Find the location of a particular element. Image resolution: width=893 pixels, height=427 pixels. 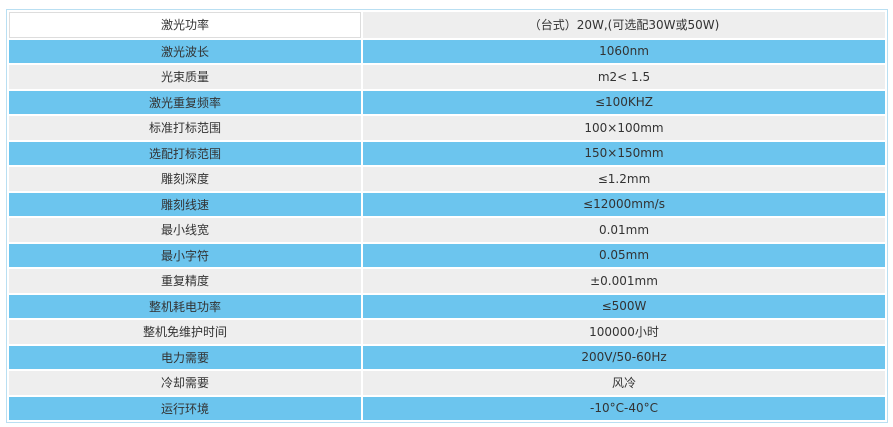

spec-row: 激光波长 1060nm is located at coordinates (447, 51).